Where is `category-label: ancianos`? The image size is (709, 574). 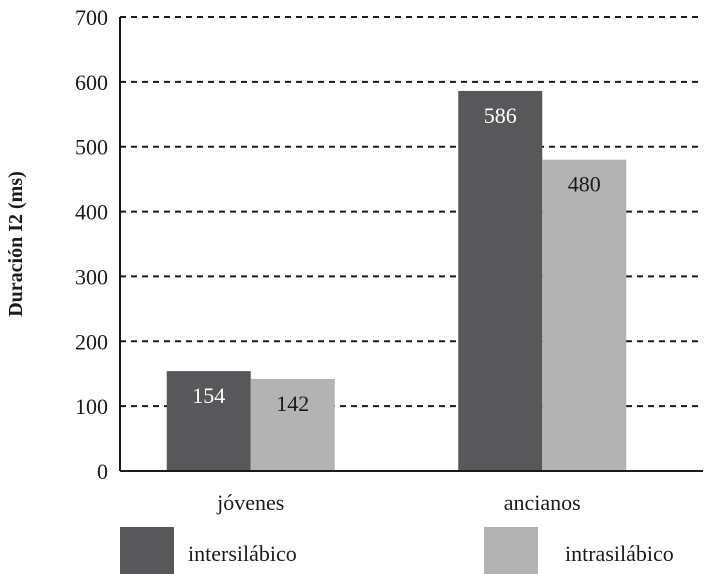 category-label: ancianos is located at coordinates (542, 502).